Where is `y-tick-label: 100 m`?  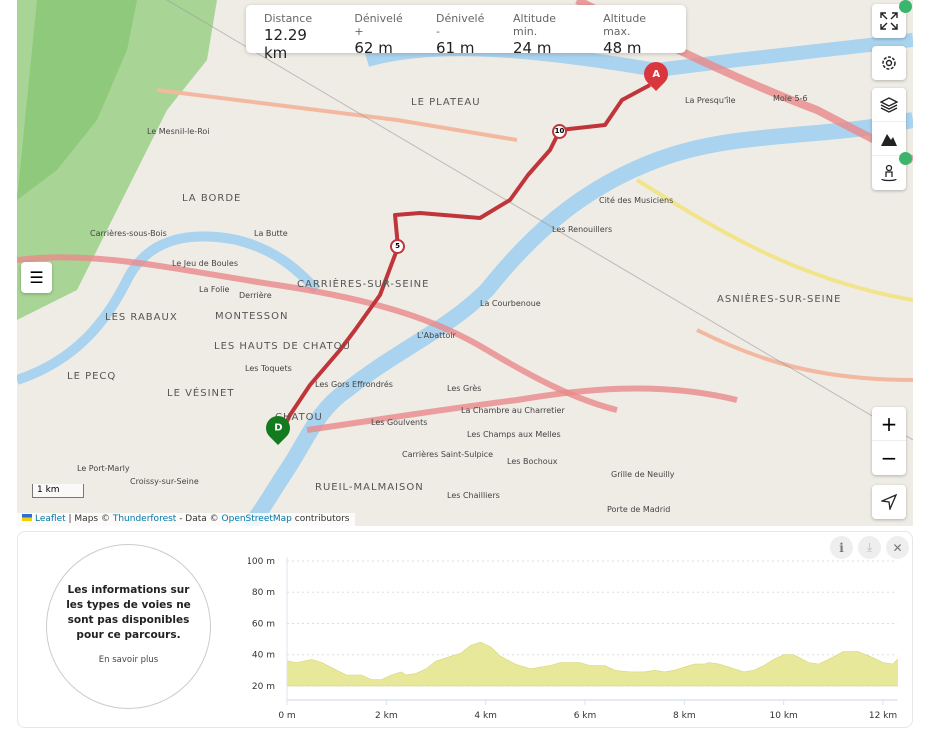
y-tick-label: 100 m is located at coordinates (261, 562).